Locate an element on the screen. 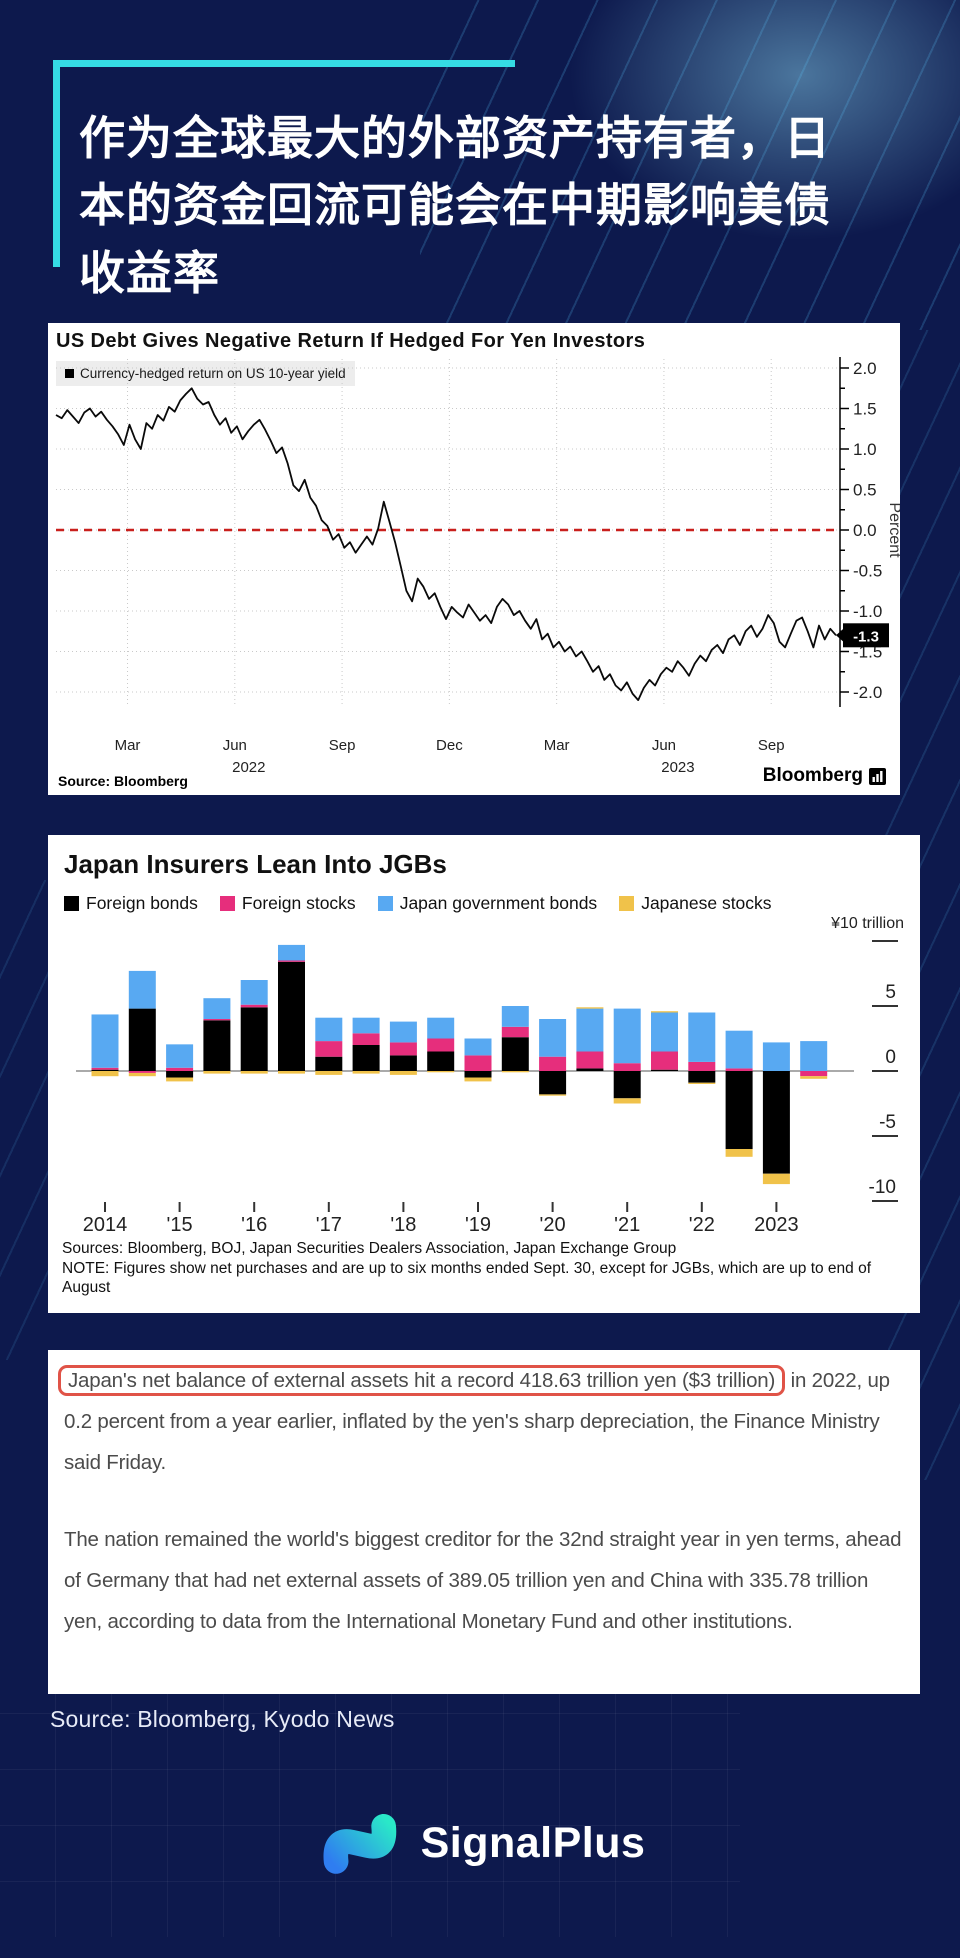 The width and height of the screenshot is (960, 1958). svg-text: '22 is located at coordinates (702, 1224).